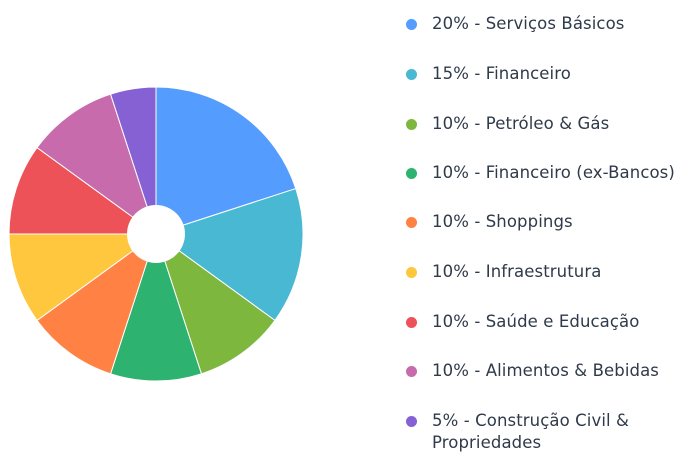  What do you see at coordinates (529, 221) in the screenshot?
I see `legend-label: Shoppings` at bounding box center [529, 221].